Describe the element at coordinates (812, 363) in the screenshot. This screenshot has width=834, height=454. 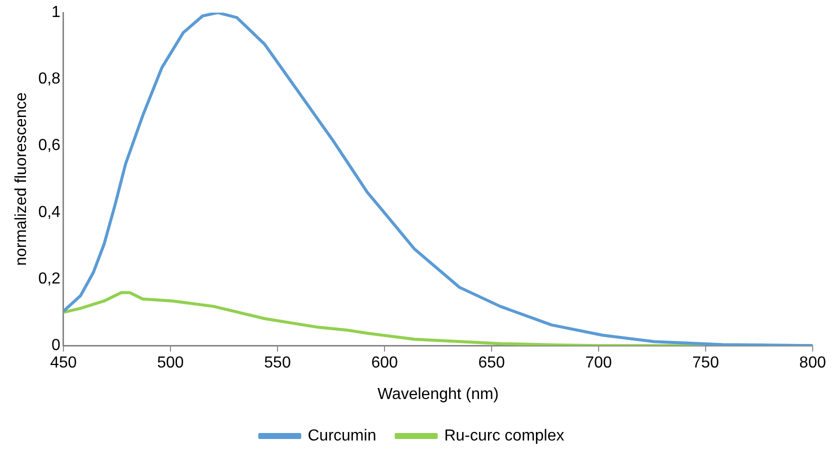
I see `x-tick-label: 800` at that location.